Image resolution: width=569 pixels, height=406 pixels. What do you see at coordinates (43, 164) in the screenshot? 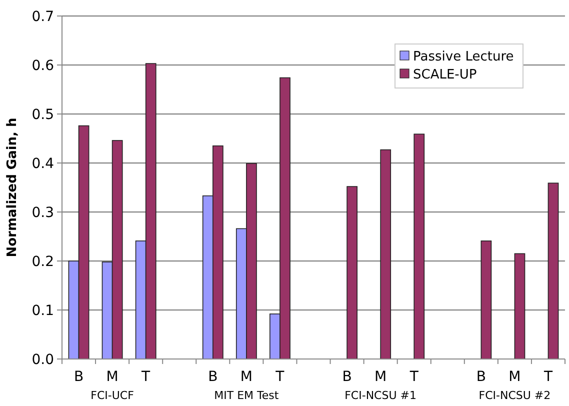
I see `y-tick-label: 0.4` at bounding box center [43, 164].